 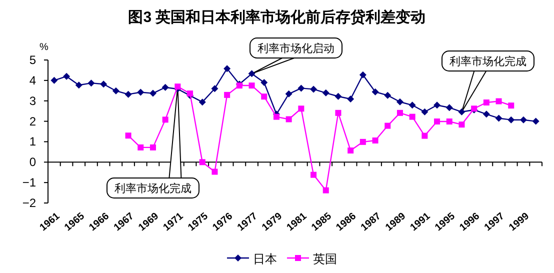 What do you see at coordinates (32, 121) in the screenshot?
I see `y-tick-label: 2` at bounding box center [32, 121].